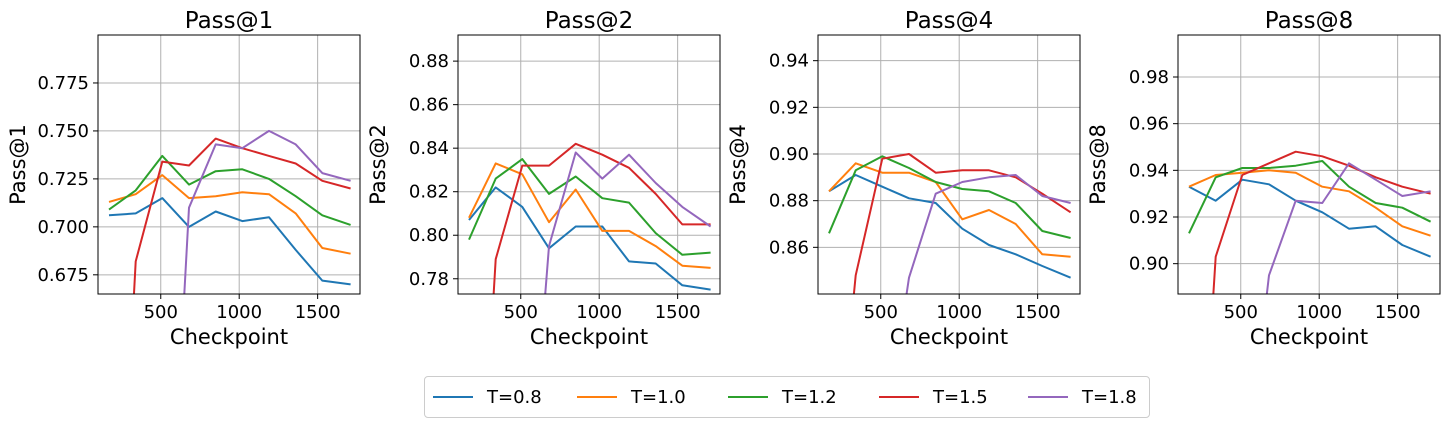 This screenshot has width=1446, height=425. Describe the element at coordinates (514, 397) in the screenshot. I see `legend-label-t0-8: T=0.8` at that location.